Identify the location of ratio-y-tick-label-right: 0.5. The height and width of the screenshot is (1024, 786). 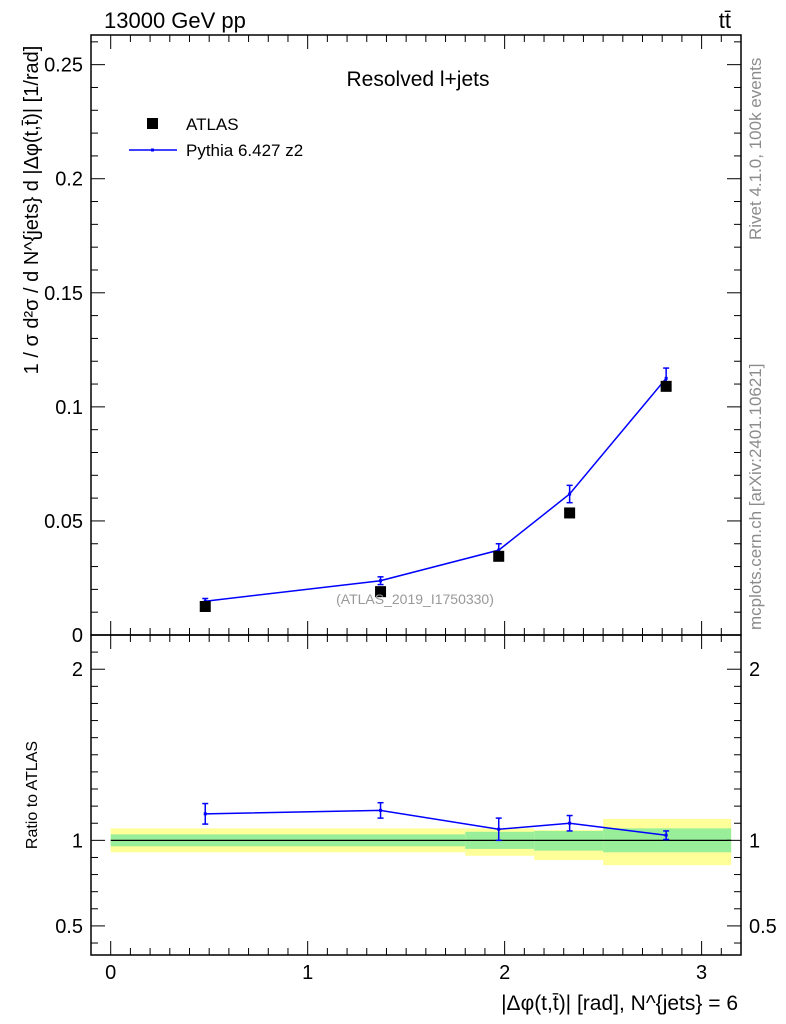
(763, 927).